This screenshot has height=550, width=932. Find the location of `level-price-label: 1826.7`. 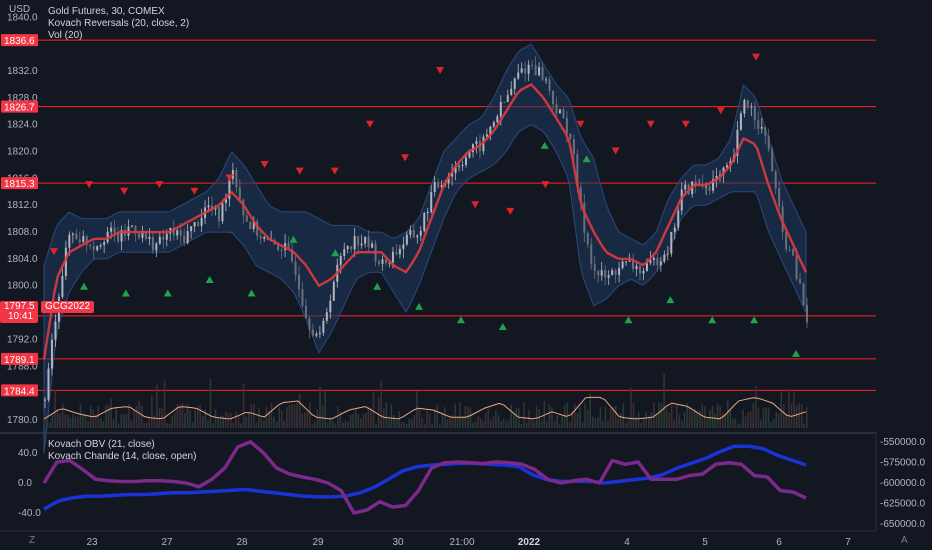

level-price-label: 1826.7 is located at coordinates (19, 108).